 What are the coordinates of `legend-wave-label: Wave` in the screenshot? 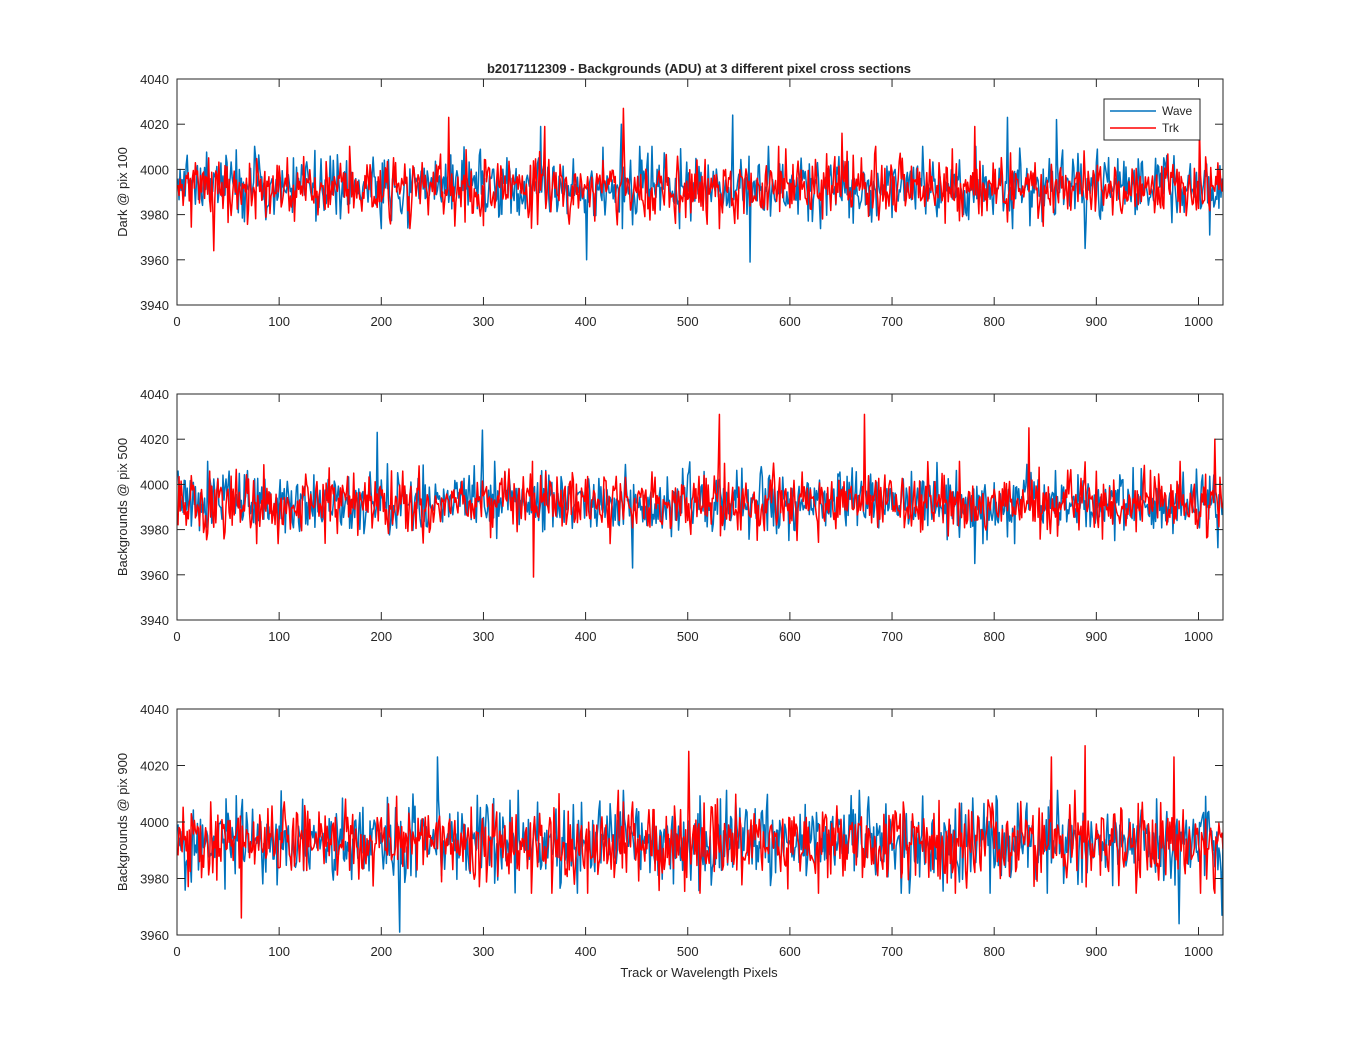 It's located at (1177, 111).